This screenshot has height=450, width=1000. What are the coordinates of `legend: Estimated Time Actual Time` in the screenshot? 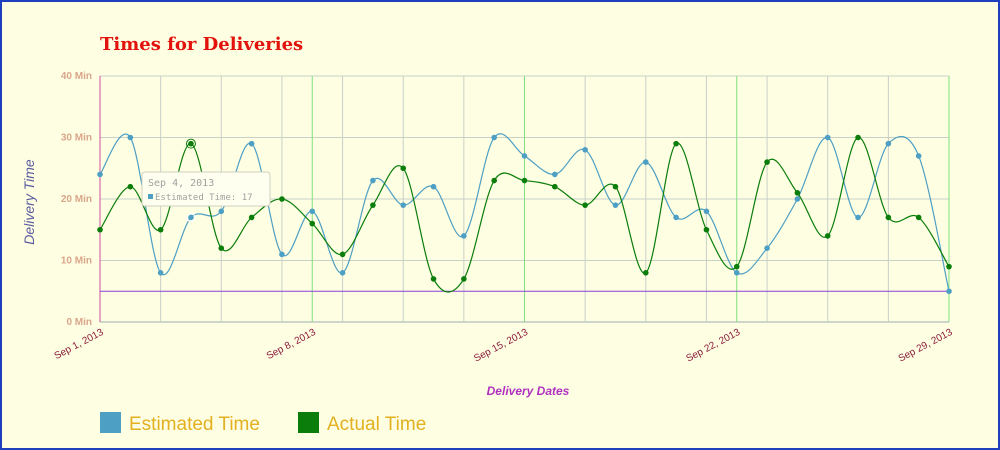 It's located at (263, 423).